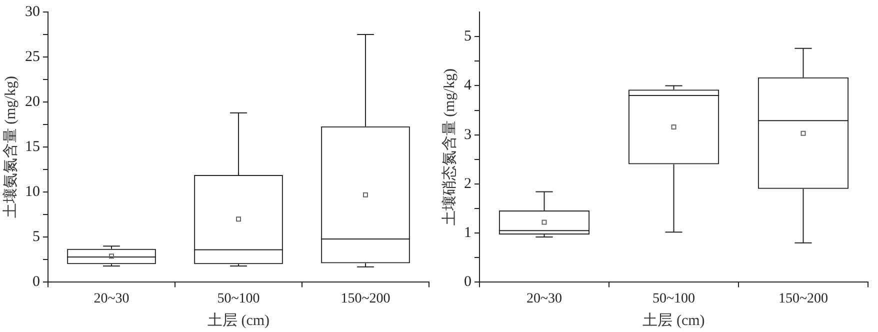  Describe the element at coordinates (468, 184) in the screenshot. I see `y-tick-label: 2` at that location.